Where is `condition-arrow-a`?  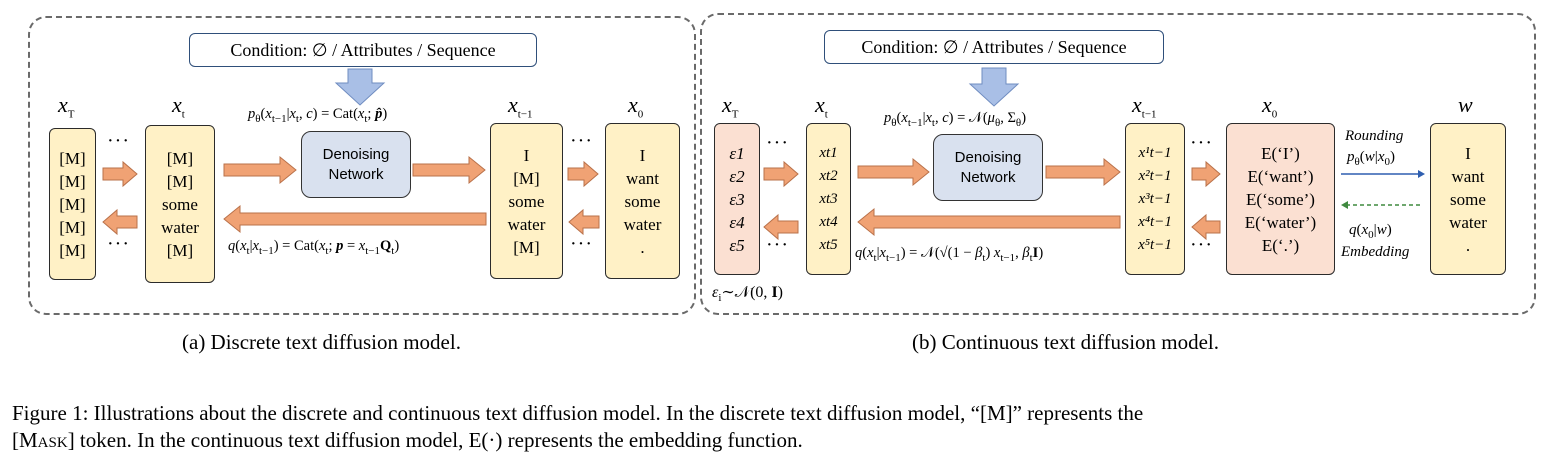 condition-arrow-a is located at coordinates (360, 87).